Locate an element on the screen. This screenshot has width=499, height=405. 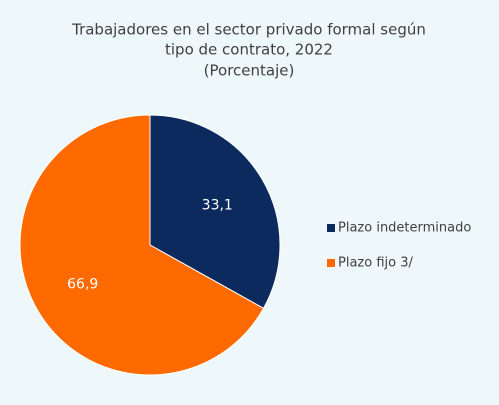
chart-subtitle: (Porcentaje) is located at coordinates (249, 71).